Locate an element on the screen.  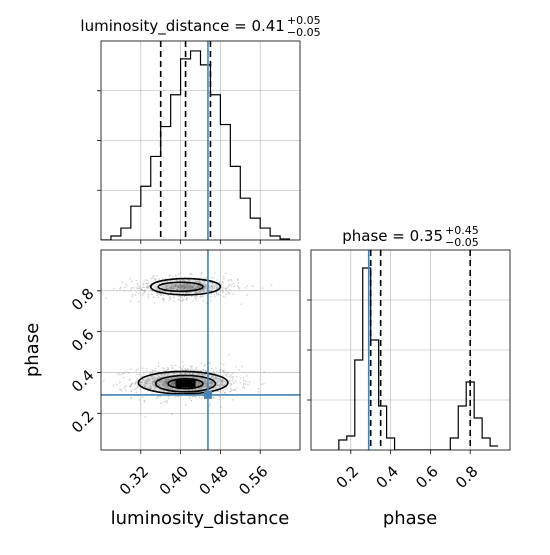
title-phase: phase = 0.35 +0.45−0.05 is located at coordinates (410, 236).